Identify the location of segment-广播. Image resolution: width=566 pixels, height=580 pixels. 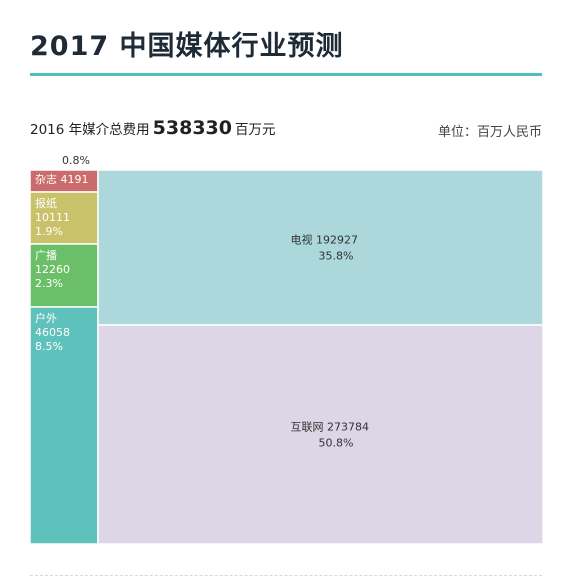
(64, 275).